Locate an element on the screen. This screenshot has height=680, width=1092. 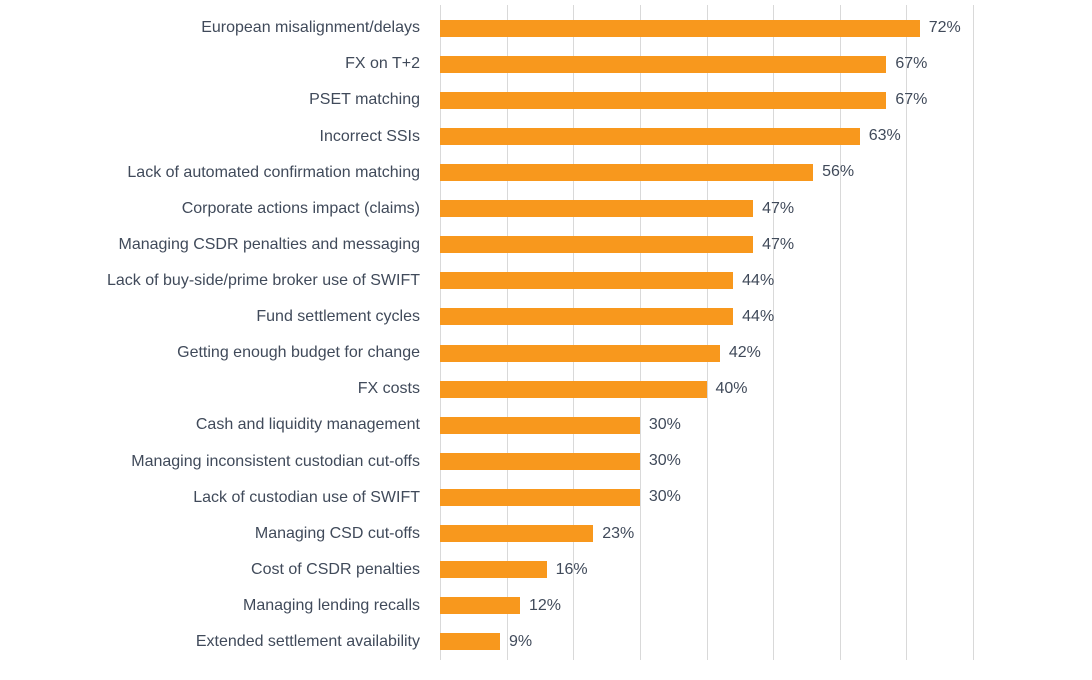
chart-row: Incorrect SSIs 63% is located at coordinates (546, 136).